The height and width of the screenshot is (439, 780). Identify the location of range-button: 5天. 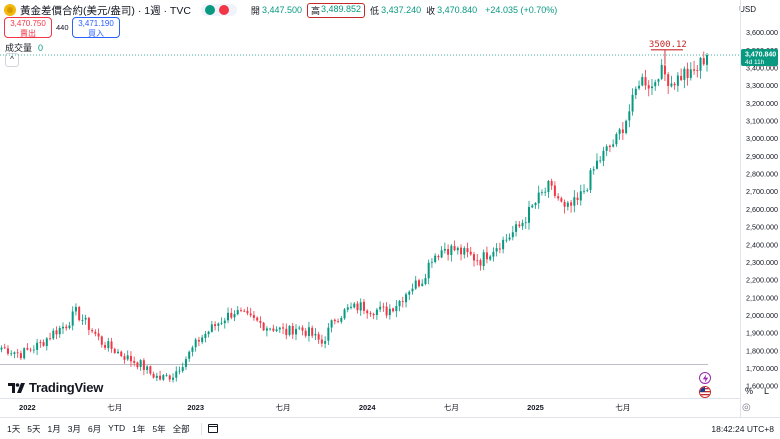
(34, 428).